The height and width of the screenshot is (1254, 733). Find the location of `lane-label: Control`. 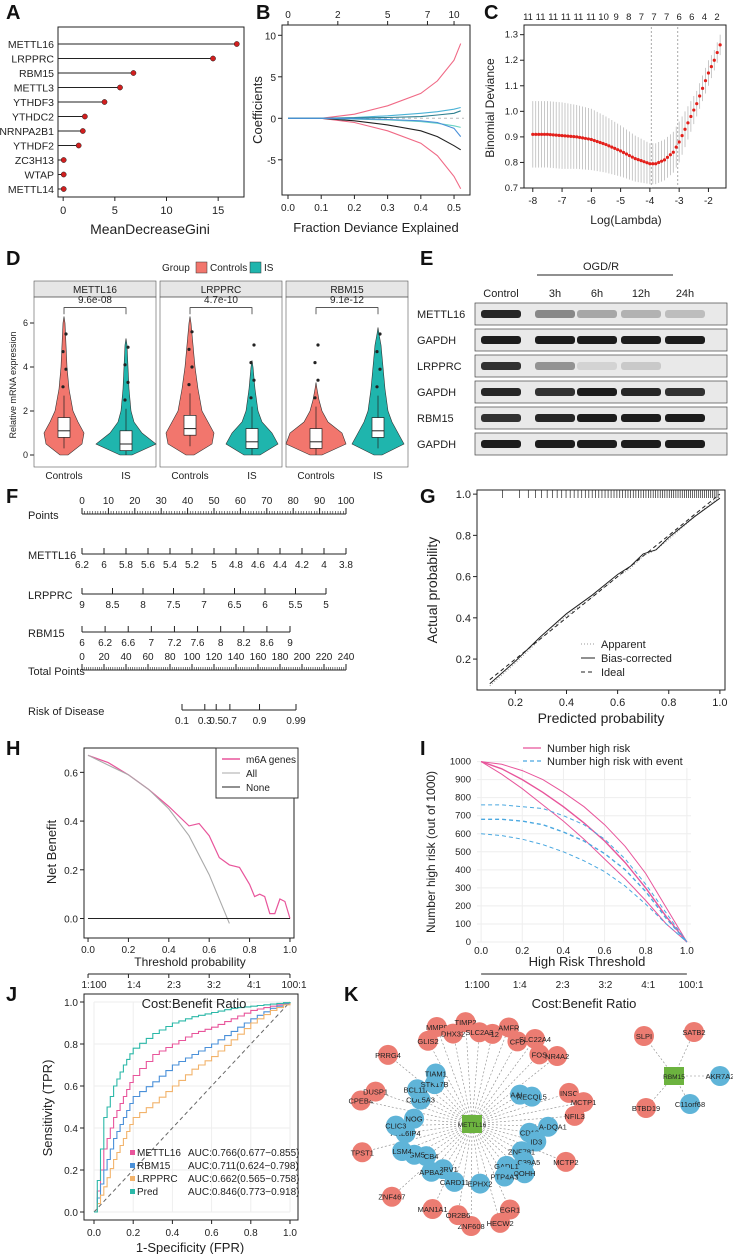

lane-label: Control is located at coordinates (500, 294).